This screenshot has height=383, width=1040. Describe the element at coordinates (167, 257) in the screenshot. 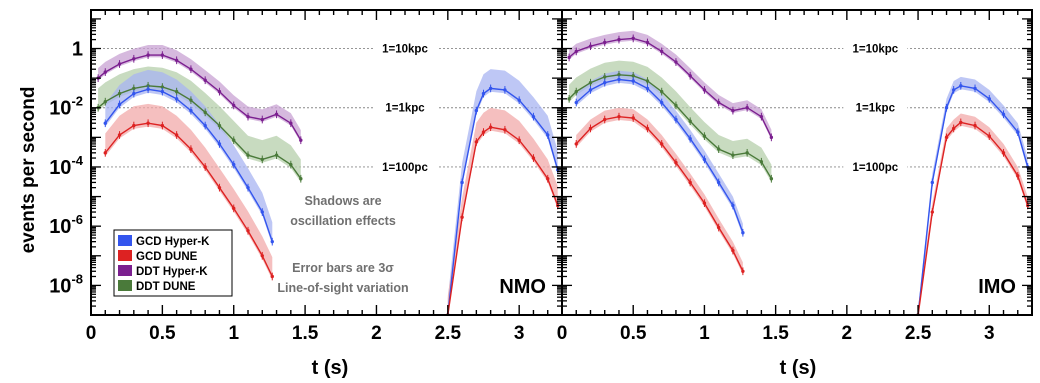

I see `legend-label-gcd-dune: GCD DUNE` at that location.